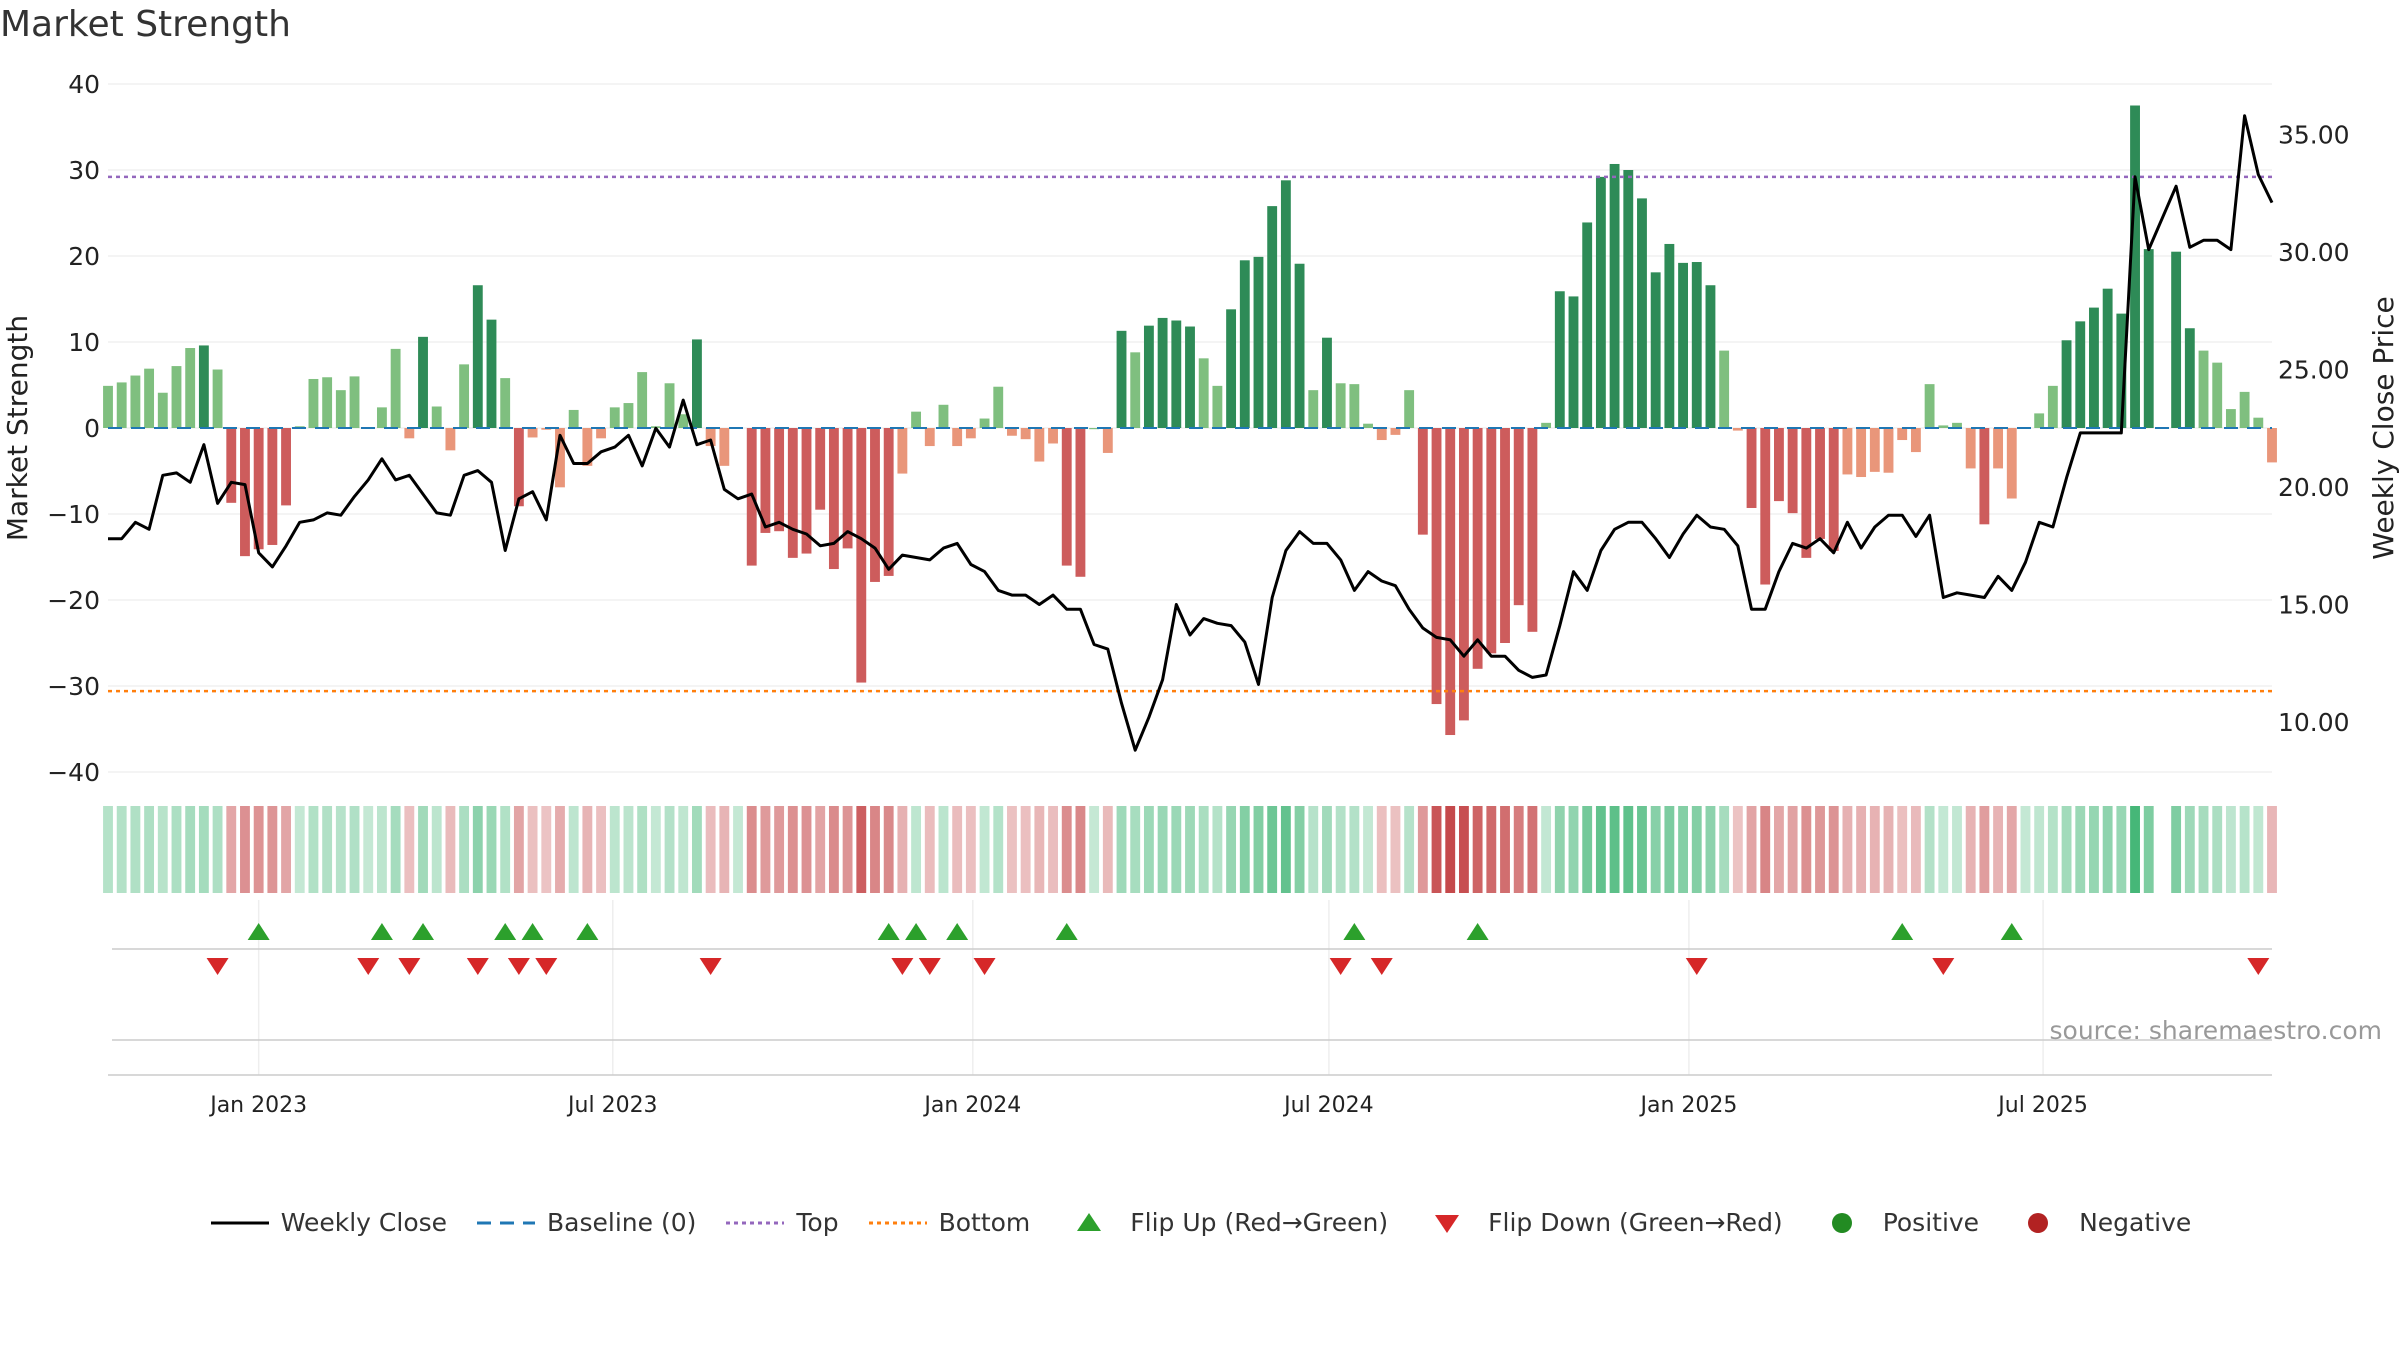  What do you see at coordinates (17, 428) in the screenshot?
I see `left-y-axis-title: Market Strength` at bounding box center [17, 428].